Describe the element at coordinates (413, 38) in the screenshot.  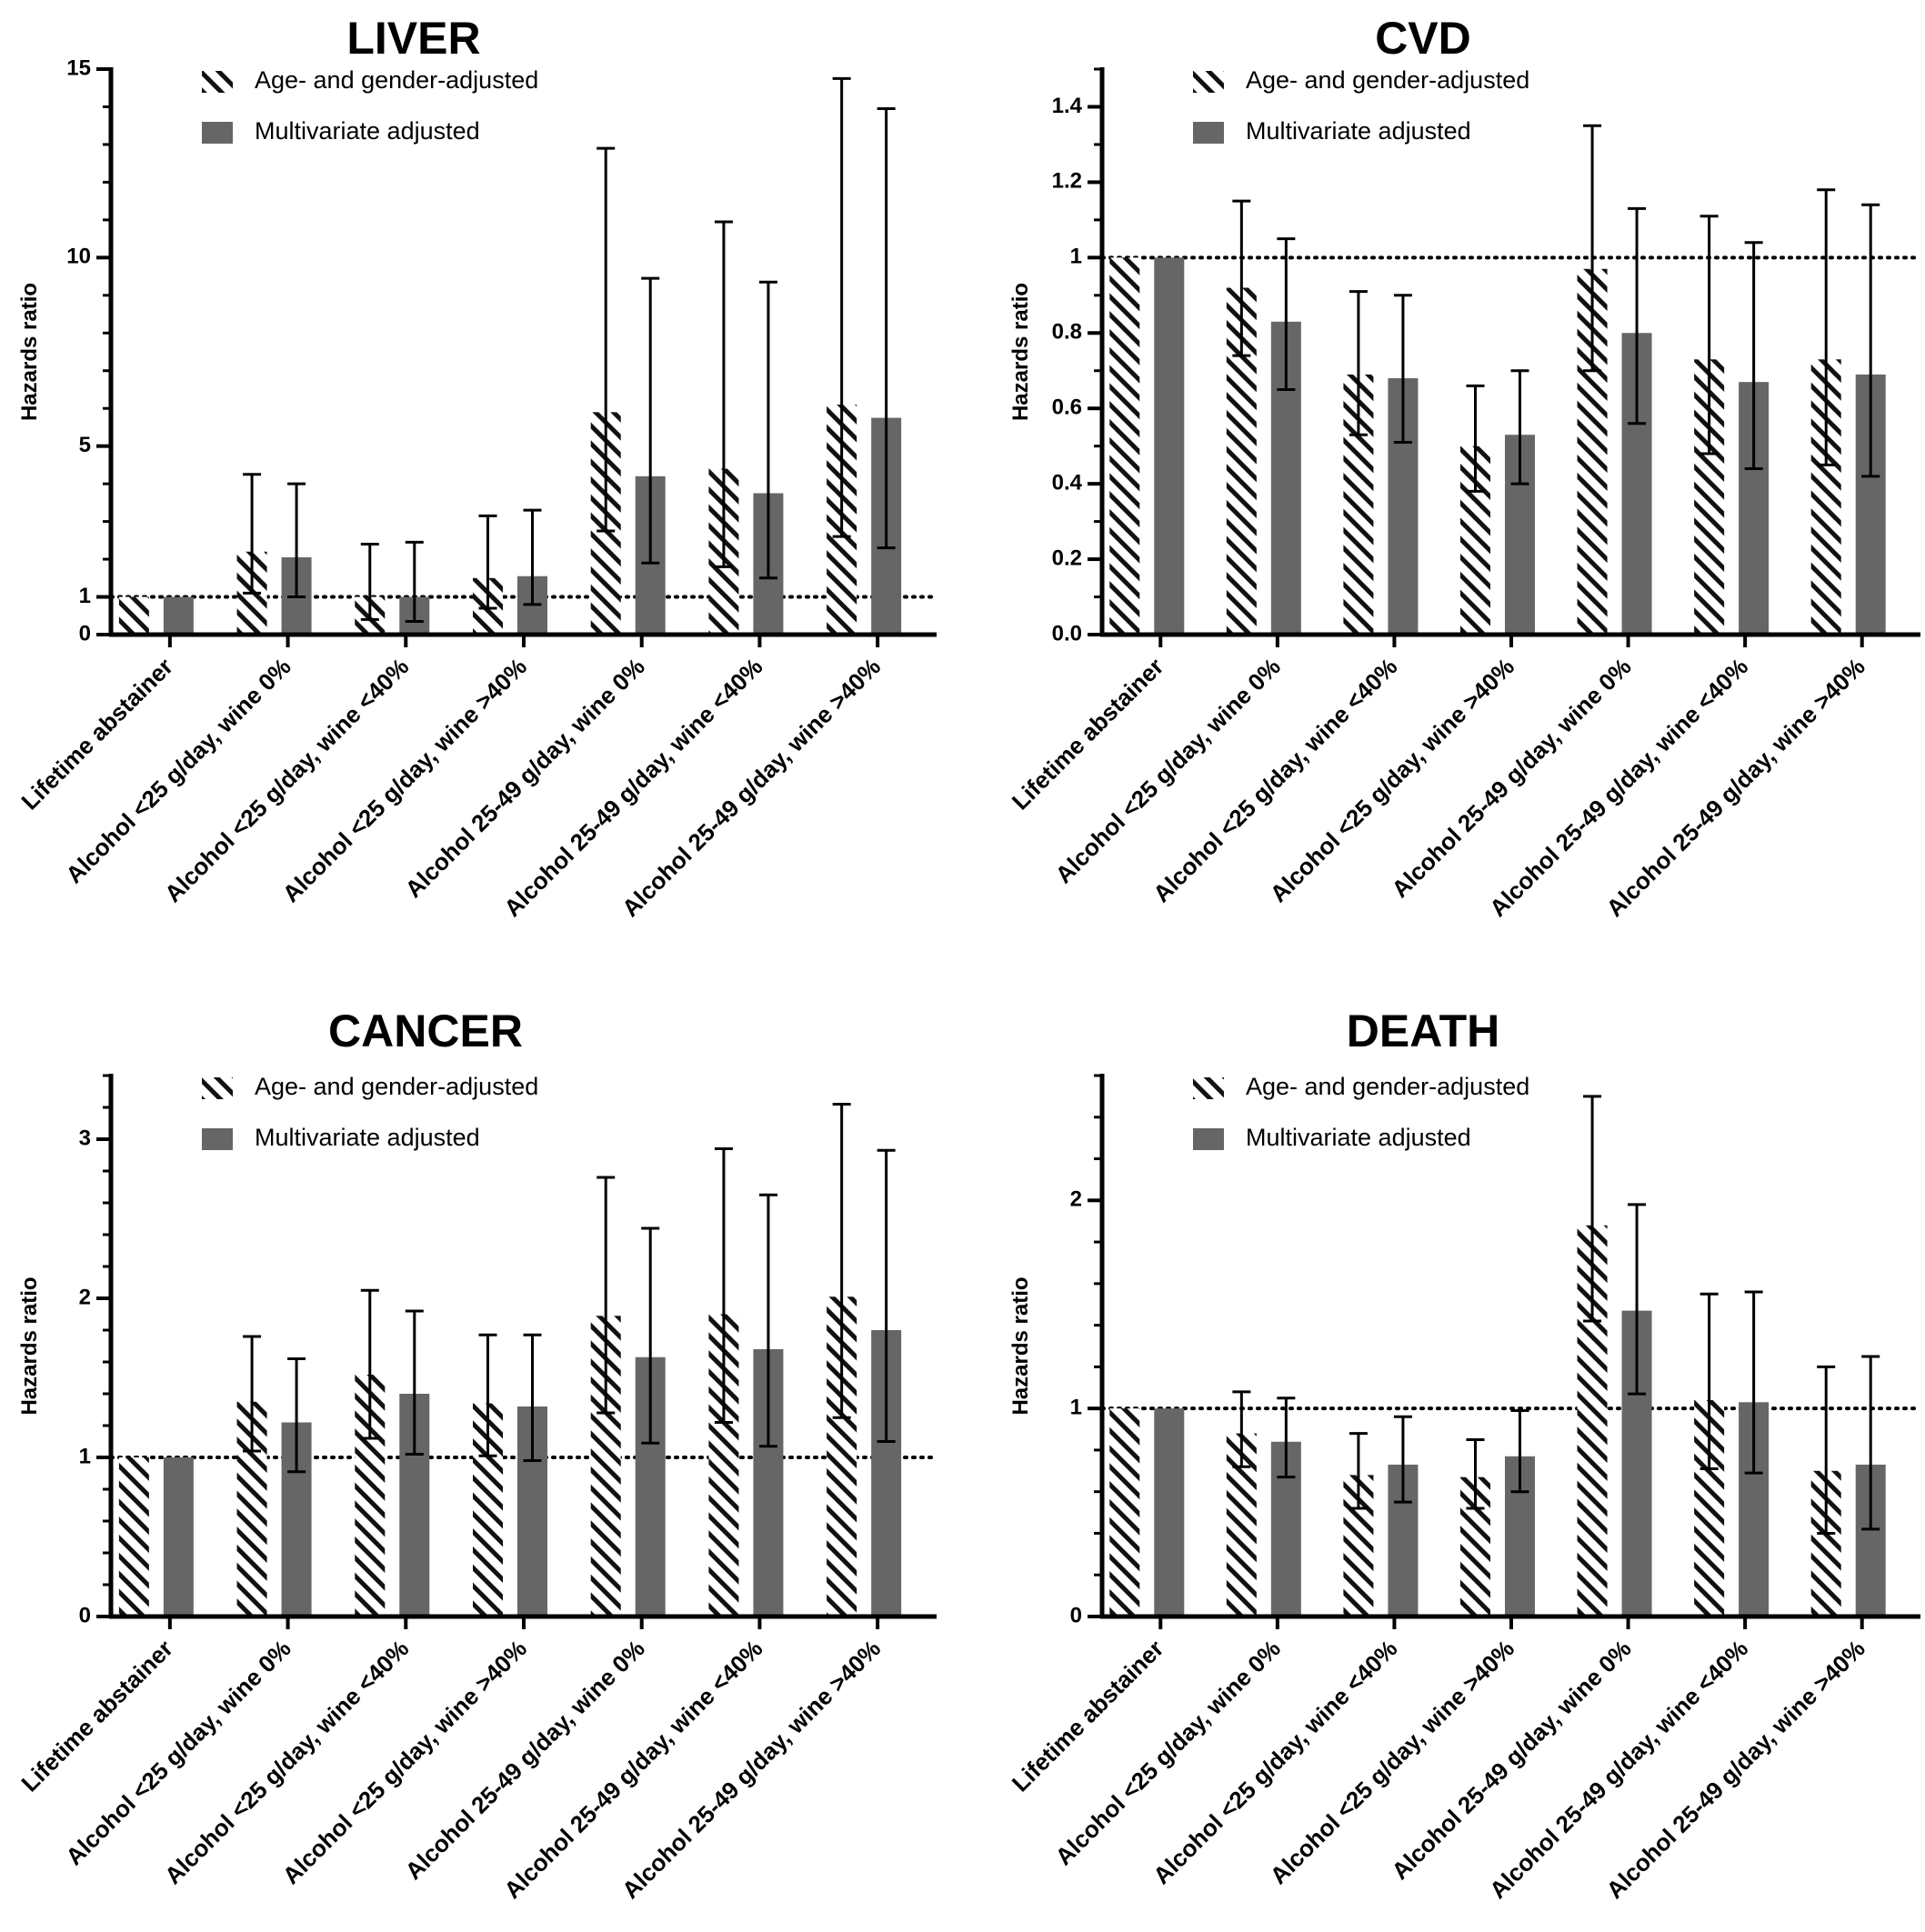
I see `panel-title: LIVER` at that location.